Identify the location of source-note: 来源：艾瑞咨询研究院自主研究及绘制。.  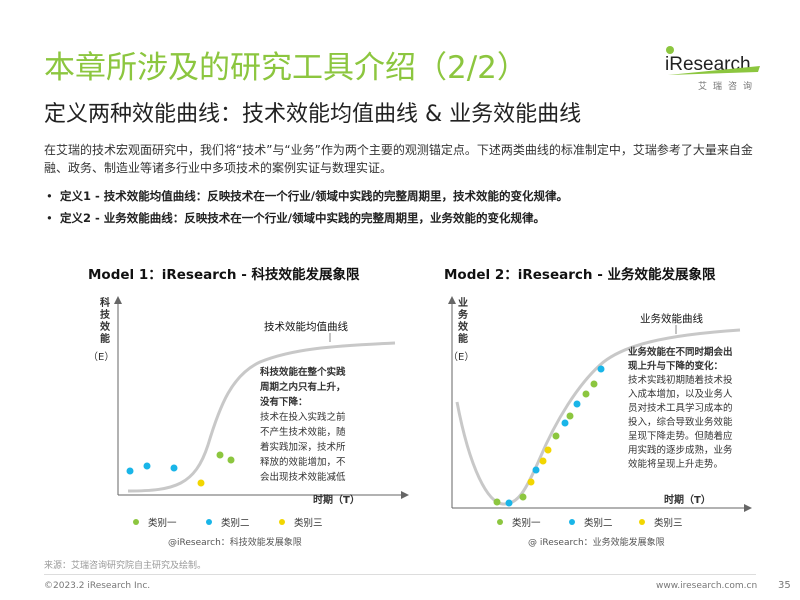
(125, 566).